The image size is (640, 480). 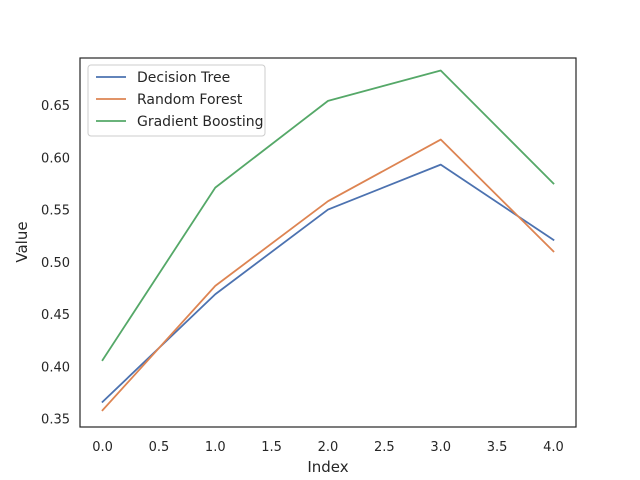 What do you see at coordinates (55, 420) in the screenshot?
I see `y-tick-label: 0.35` at bounding box center [55, 420].